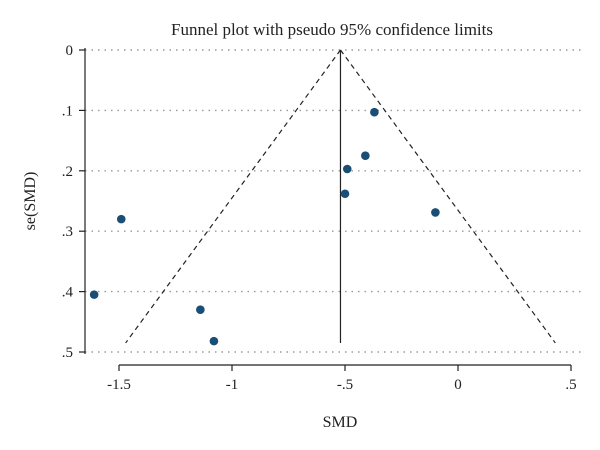 The height and width of the screenshot is (450, 600). What do you see at coordinates (570, 385) in the screenshot?
I see `x-tick-label-4: .5` at bounding box center [570, 385].